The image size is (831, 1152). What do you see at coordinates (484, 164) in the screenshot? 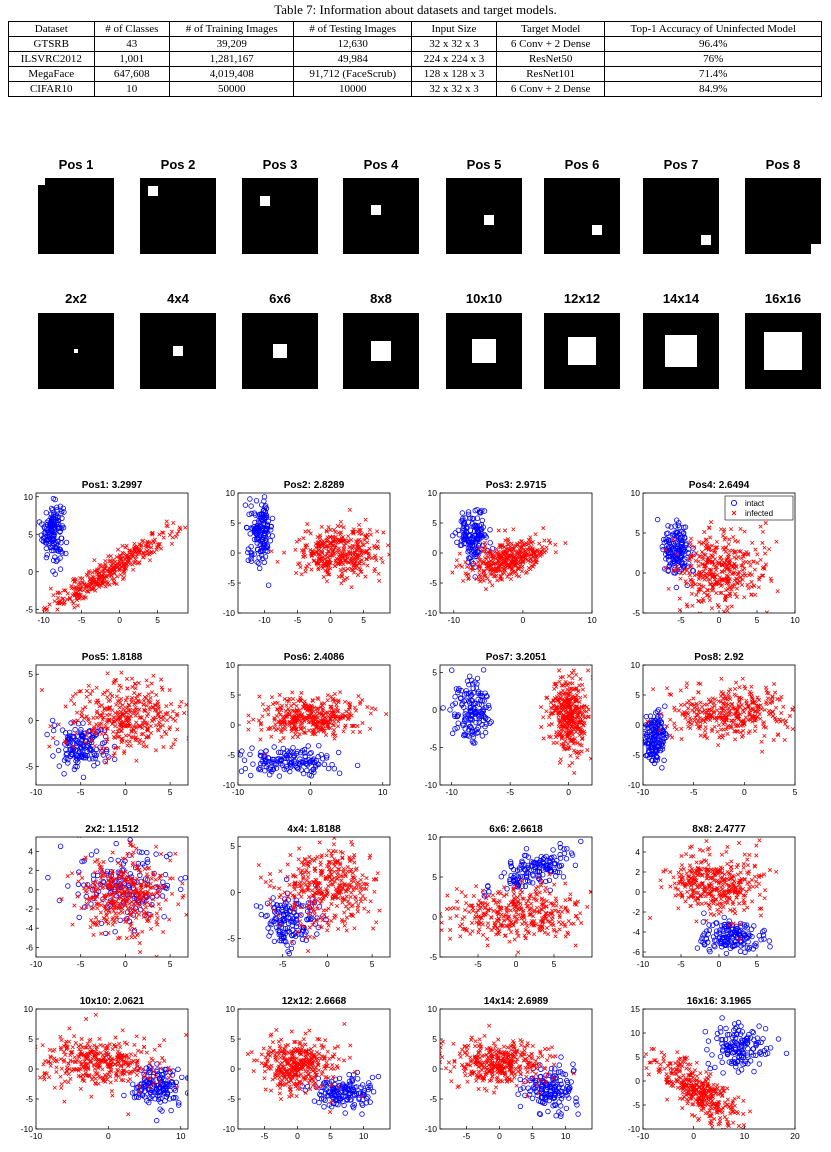
I see `position-label: Pos 5` at bounding box center [484, 164].